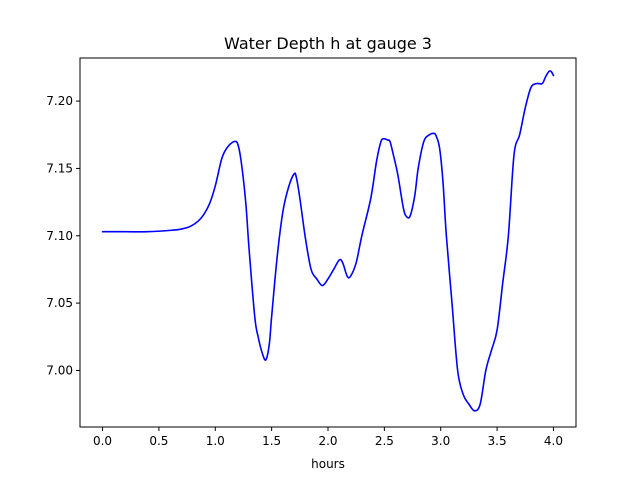  Describe the element at coordinates (102, 441) in the screenshot. I see `x-tick-label: 0.0` at that location.